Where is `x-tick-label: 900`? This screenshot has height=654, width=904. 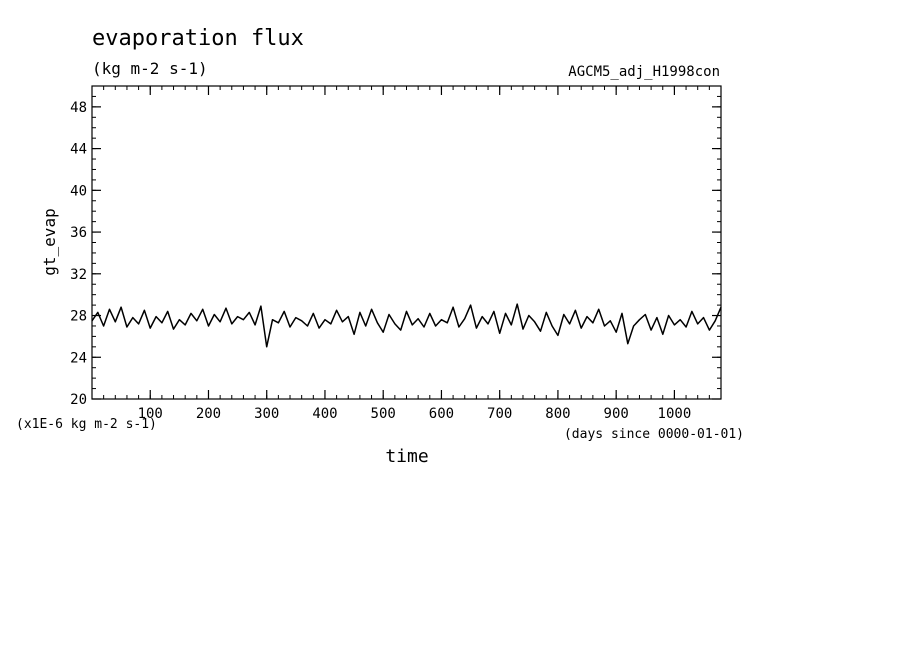
x-tick-label: 900 is located at coordinates (616, 414).